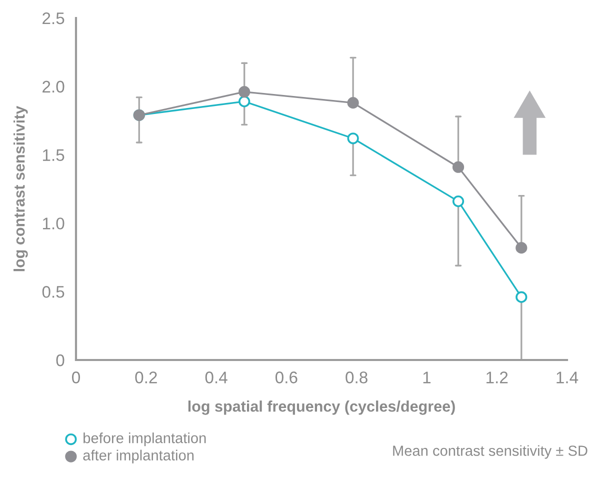 The image size is (597, 482). Describe the element at coordinates (21, 189) in the screenshot. I see `y-axis-title: log contrast sensitivity` at that location.